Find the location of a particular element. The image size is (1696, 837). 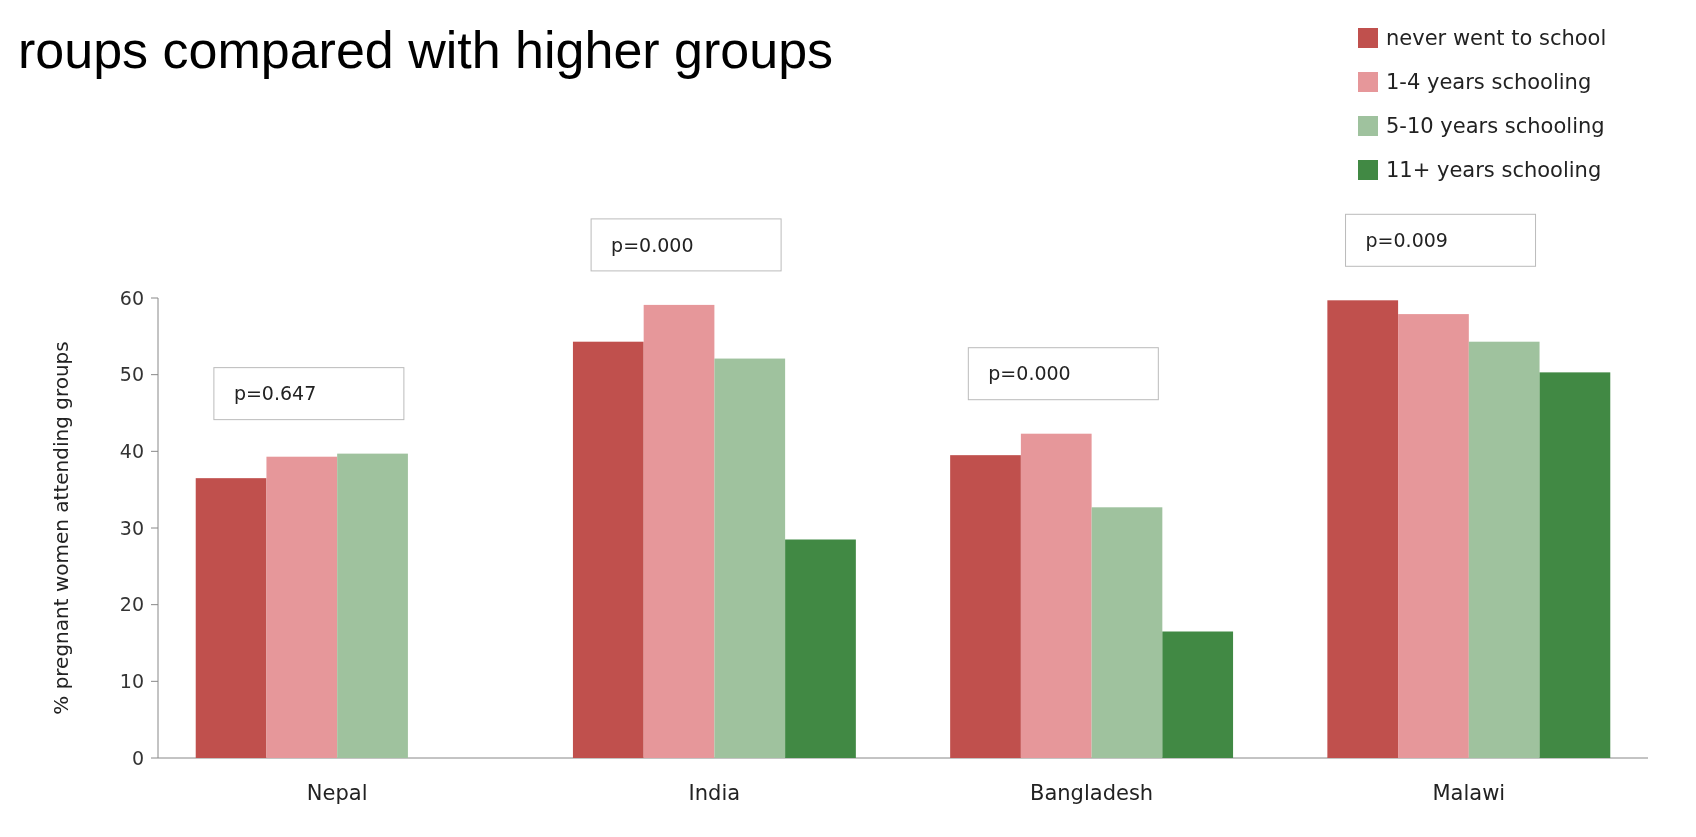

y-tick-label: 40 is located at coordinates (131, 450).